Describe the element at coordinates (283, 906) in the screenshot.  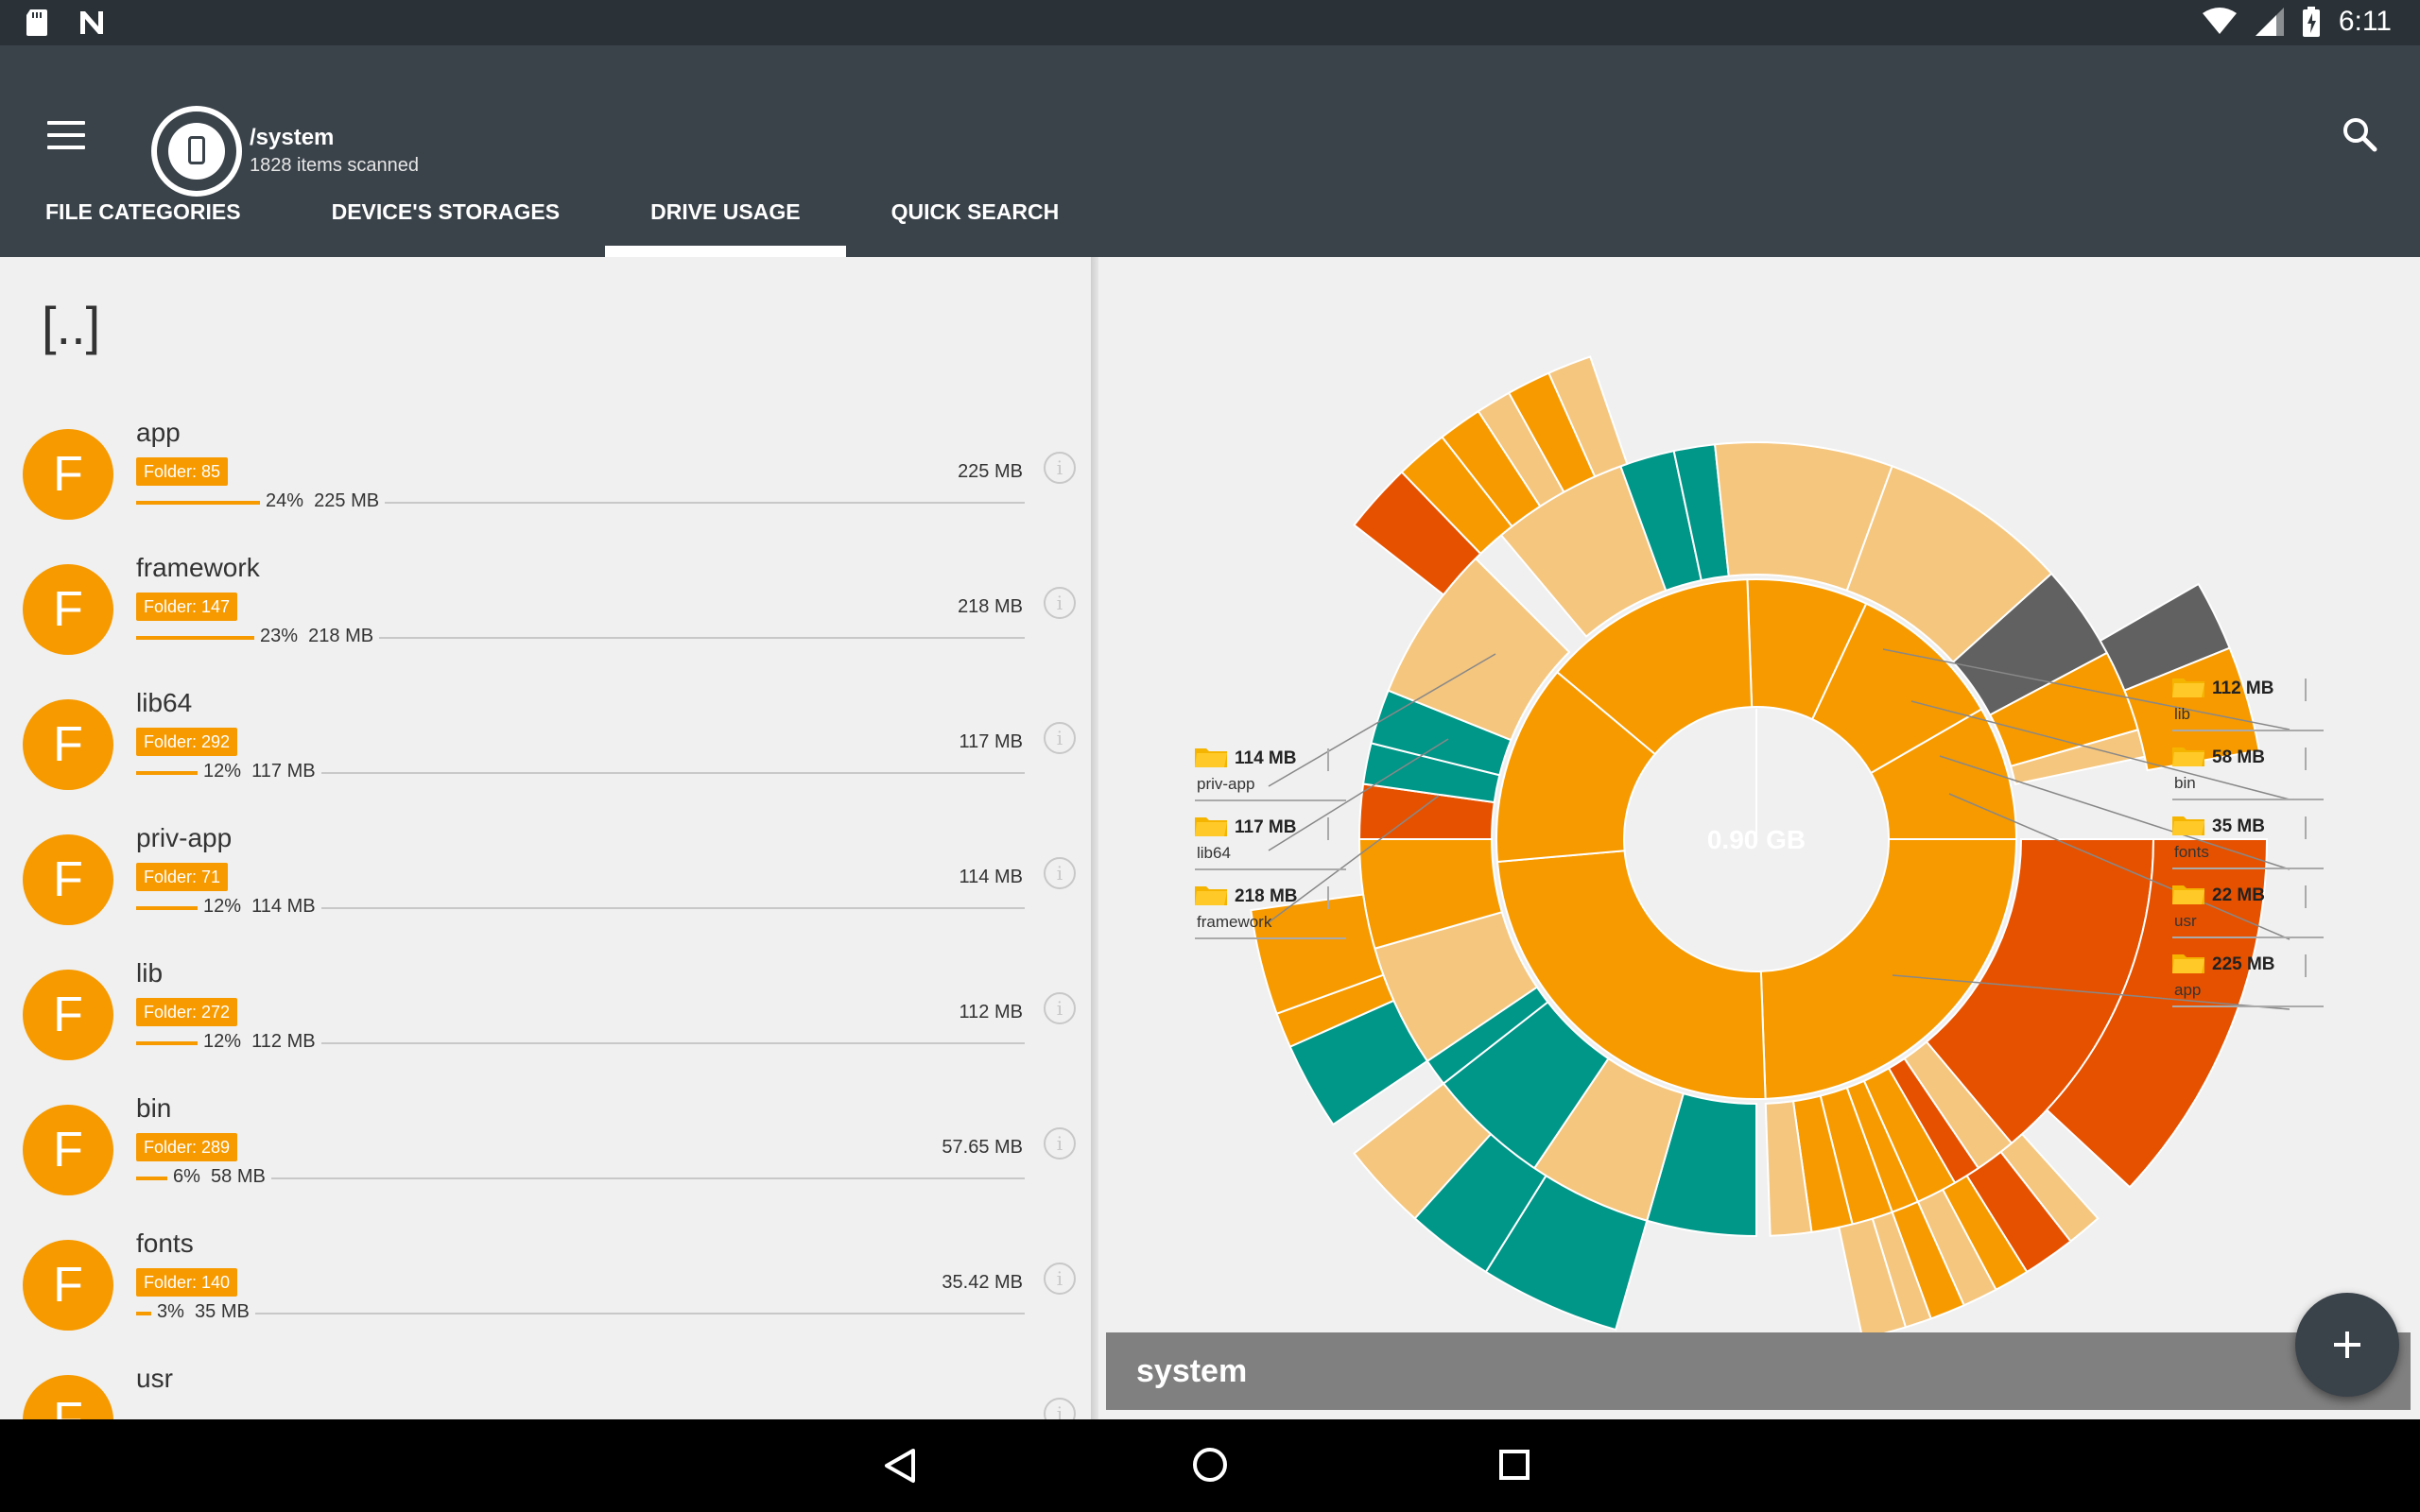
I see `usage-size: 114 MB` at that location.